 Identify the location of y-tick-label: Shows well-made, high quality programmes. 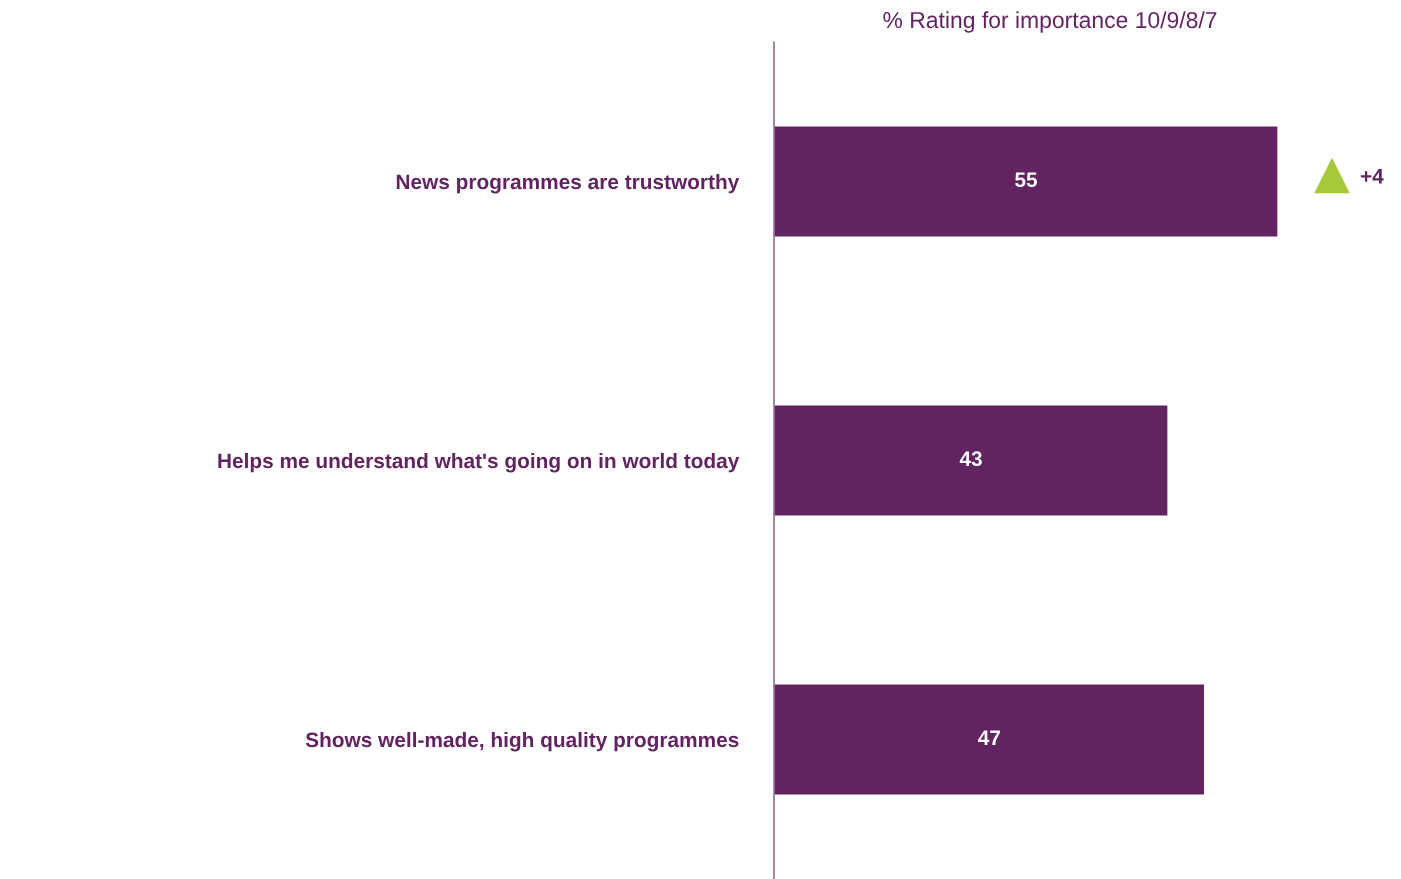
(522, 741).